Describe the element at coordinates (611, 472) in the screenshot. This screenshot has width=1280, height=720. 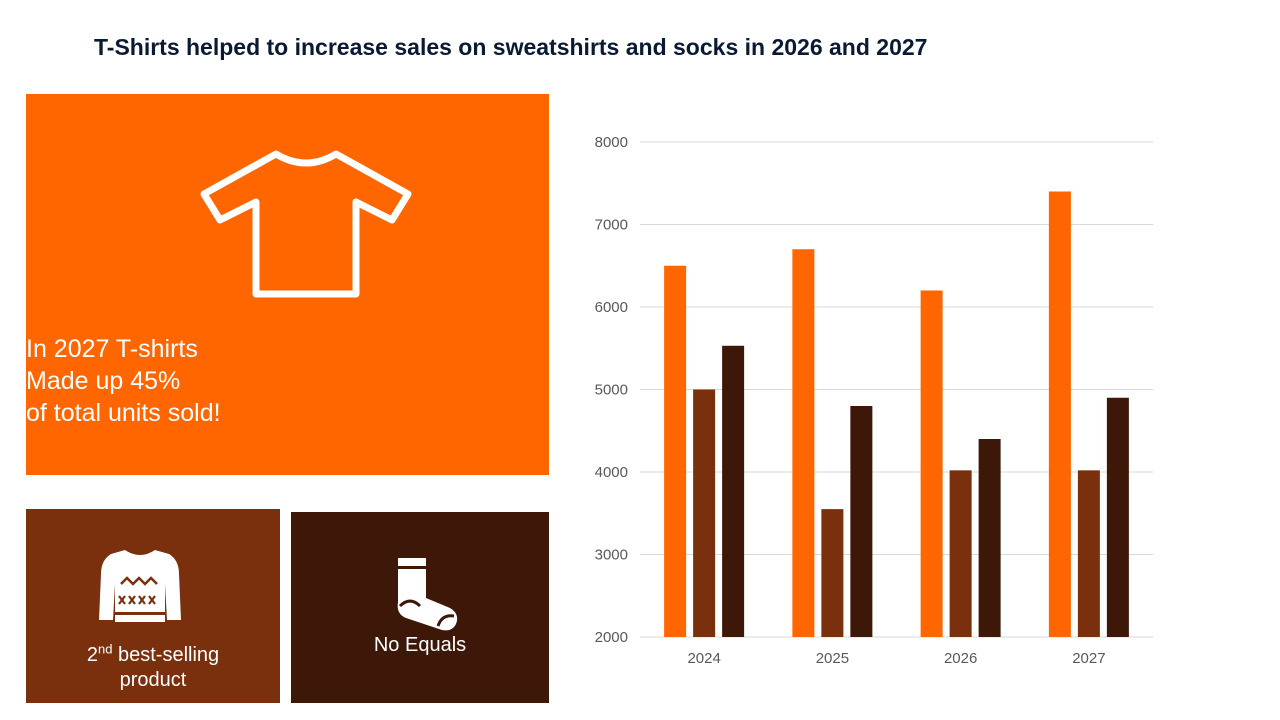
I see `y-tick-label: 4000` at that location.